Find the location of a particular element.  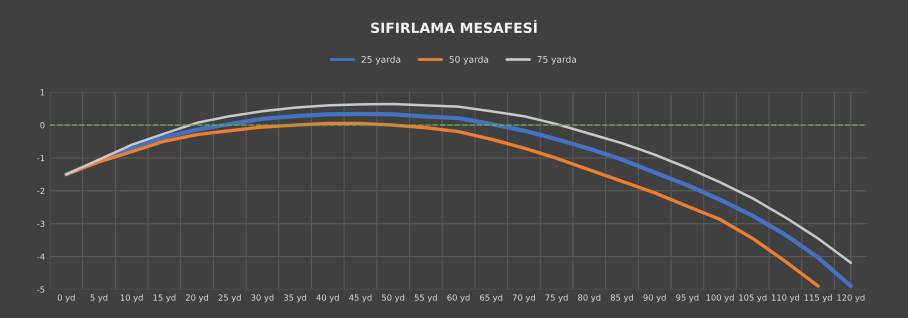

x-tick-label: 50 yd is located at coordinates (393, 298).